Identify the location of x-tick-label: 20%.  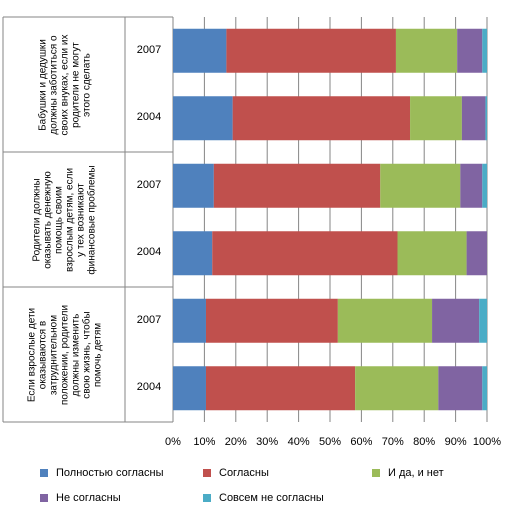
(235, 442).